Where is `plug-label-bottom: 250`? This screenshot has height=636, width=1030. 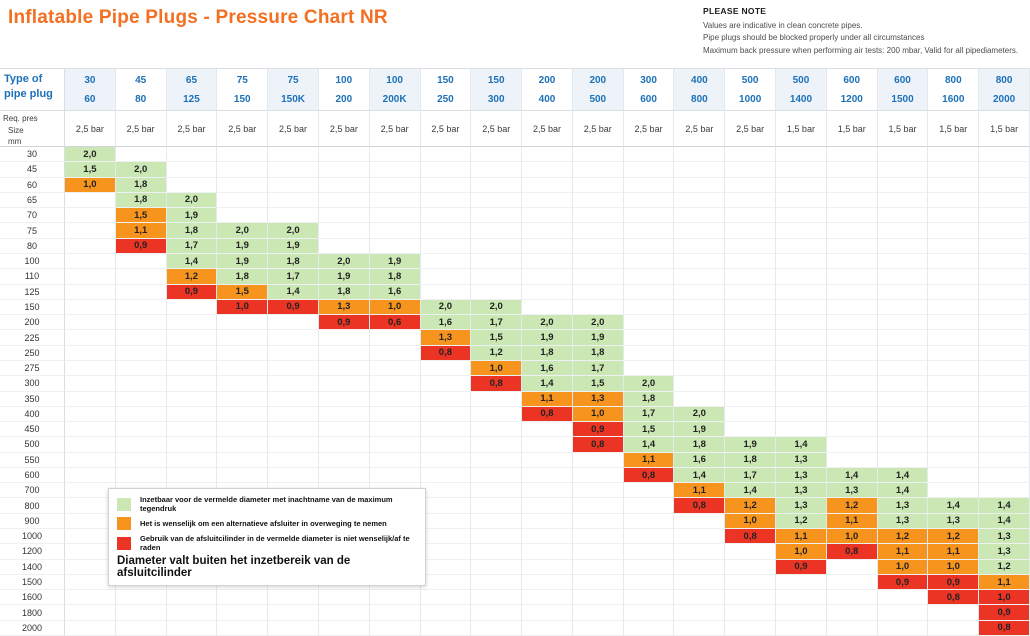 plug-label-bottom: 250 is located at coordinates (445, 99).